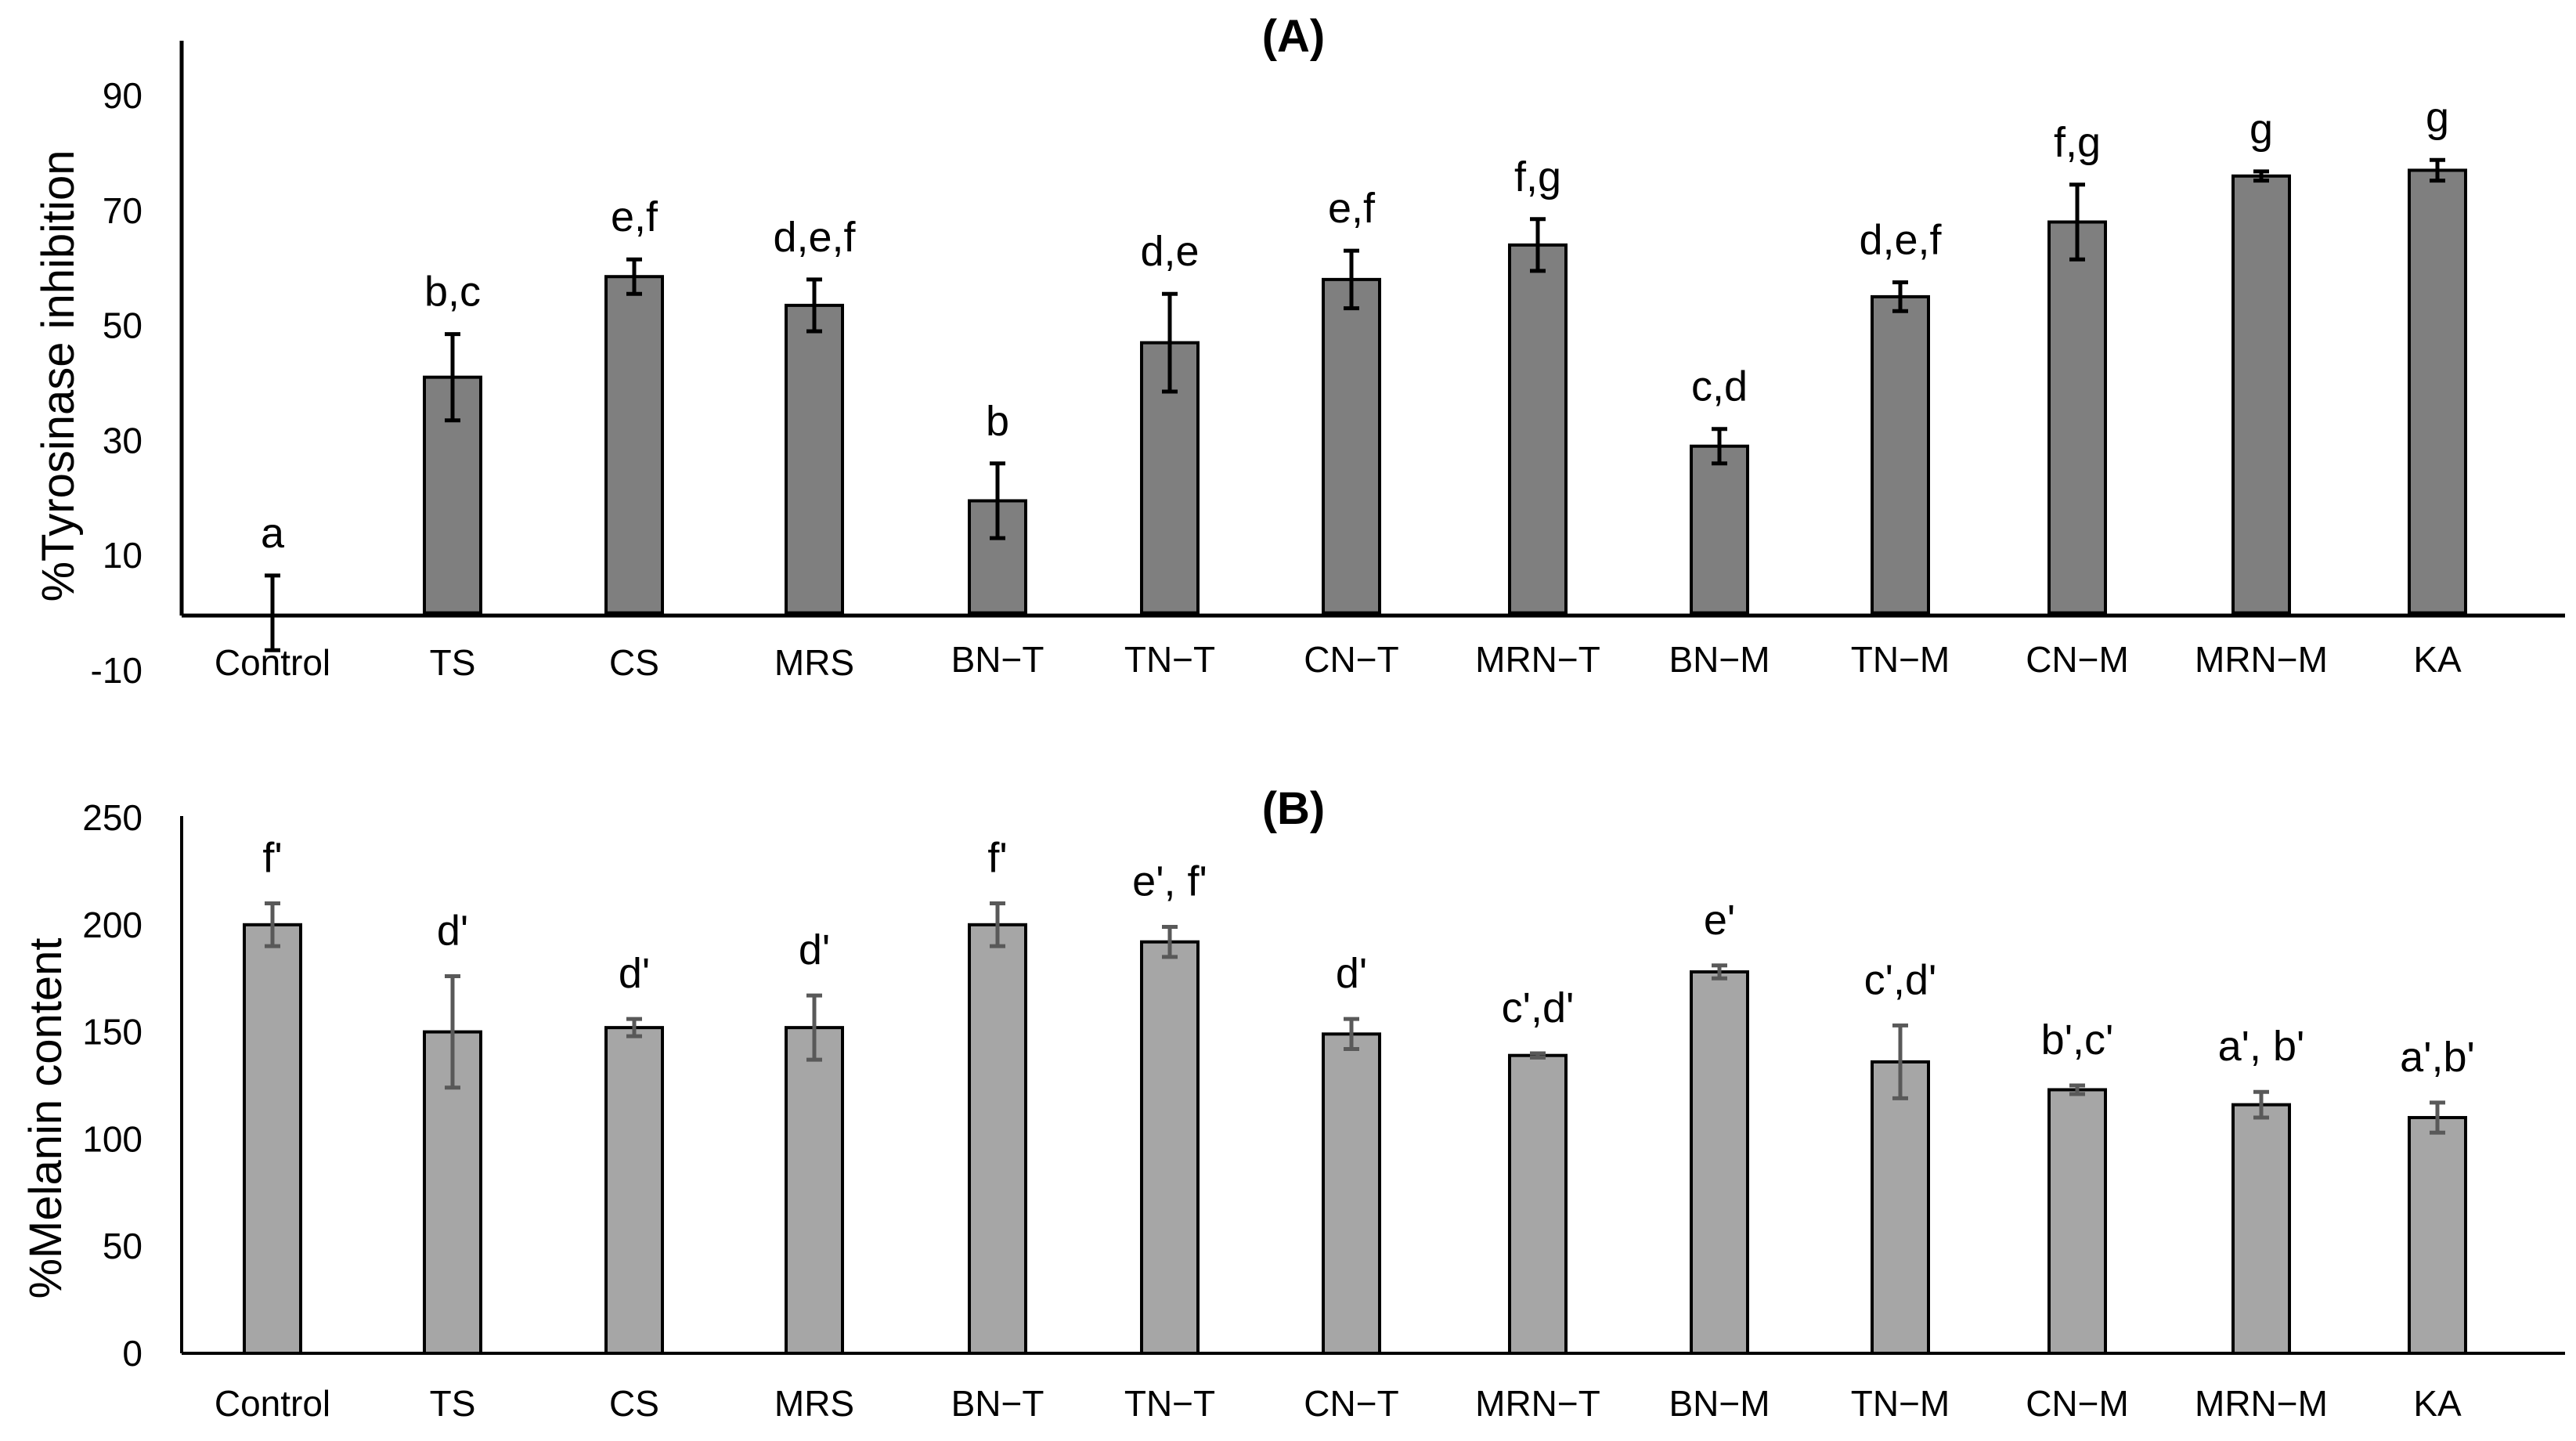 Image resolution: width=2576 pixels, height=1441 pixels. Describe the element at coordinates (45, 1117) in the screenshot. I see `panel-b-y-axis-label: %Melanin content` at that location.